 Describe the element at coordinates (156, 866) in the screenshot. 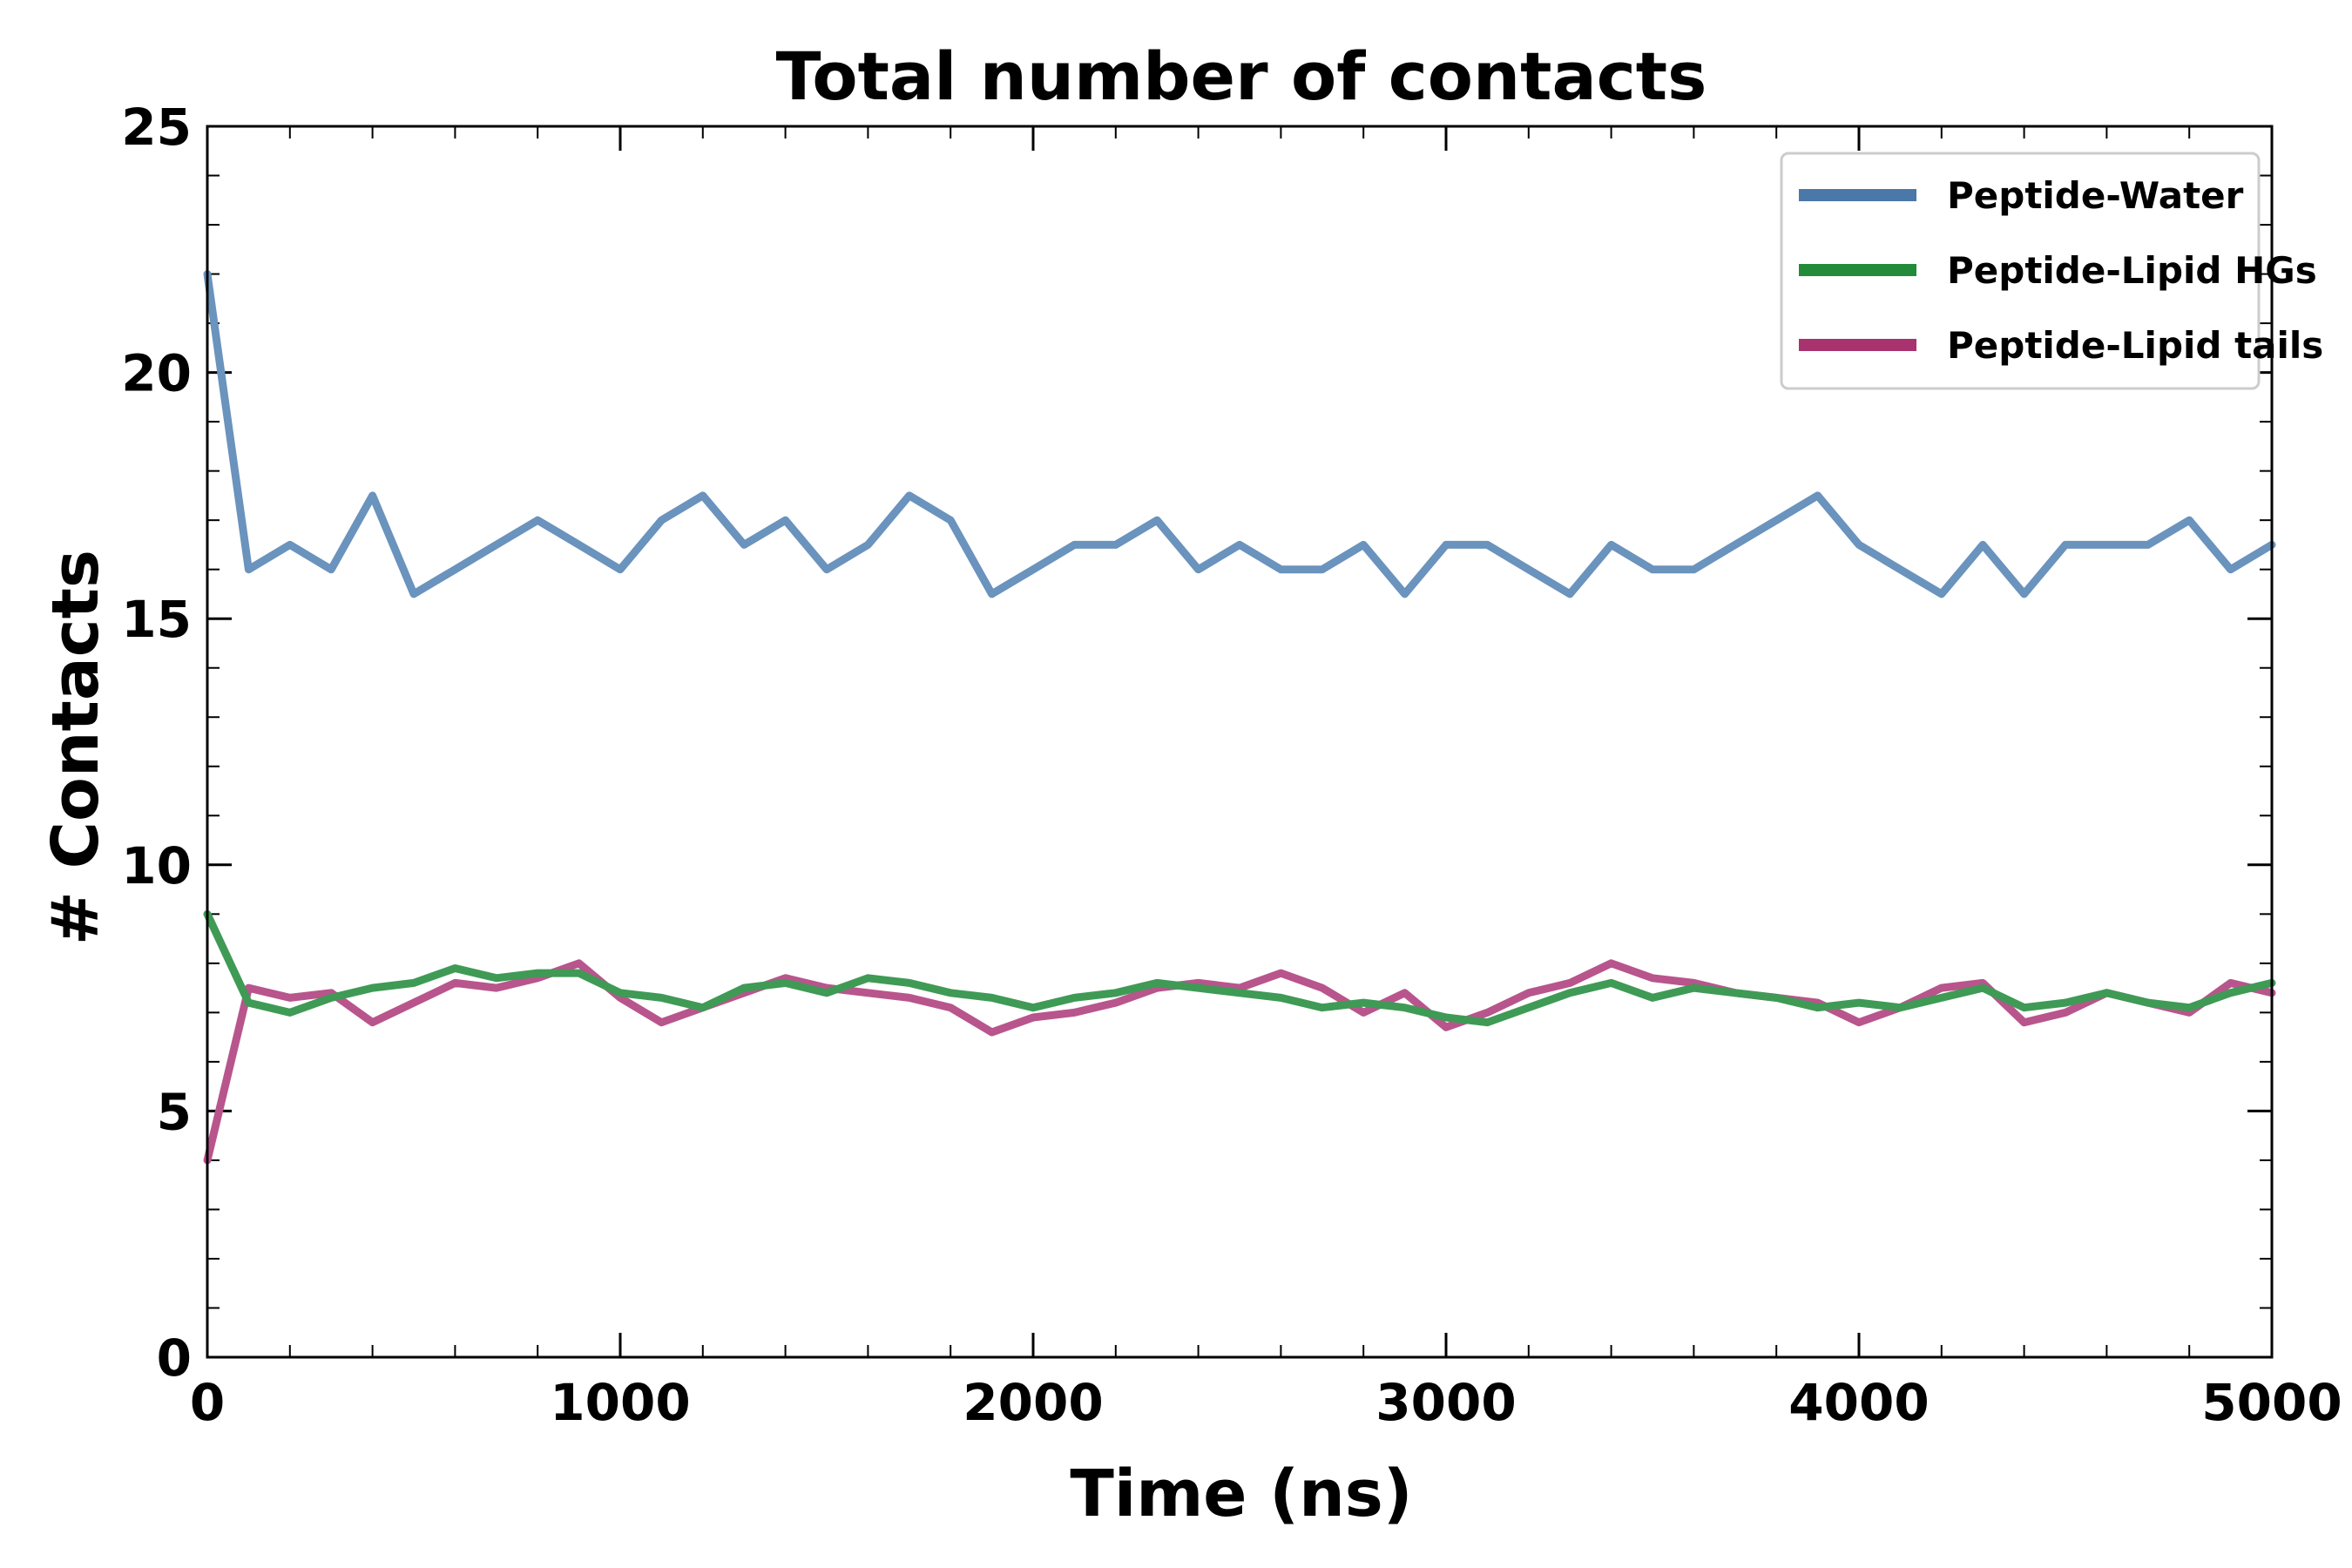

I see `y-tick-label: 10` at that location.